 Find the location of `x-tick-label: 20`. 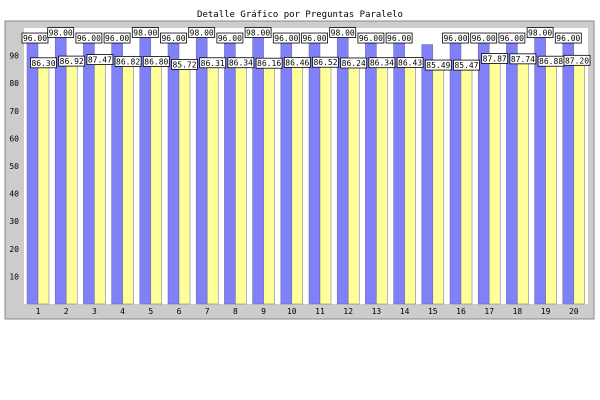

x-tick-label: 20 is located at coordinates (574, 311).